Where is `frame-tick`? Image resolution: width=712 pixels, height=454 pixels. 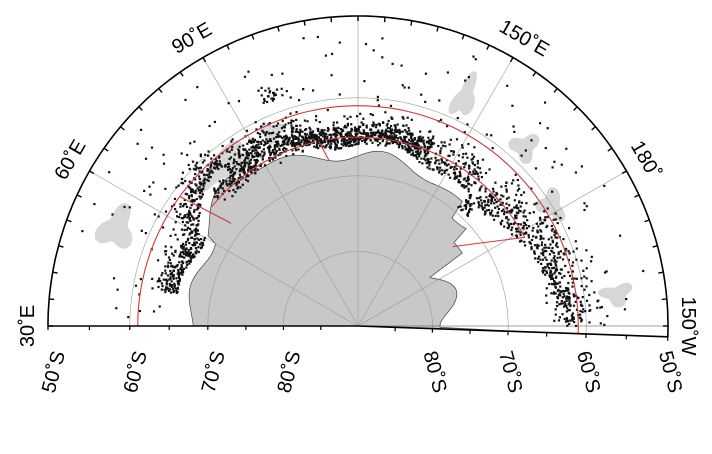 frame-tick is located at coordinates (610, 149).